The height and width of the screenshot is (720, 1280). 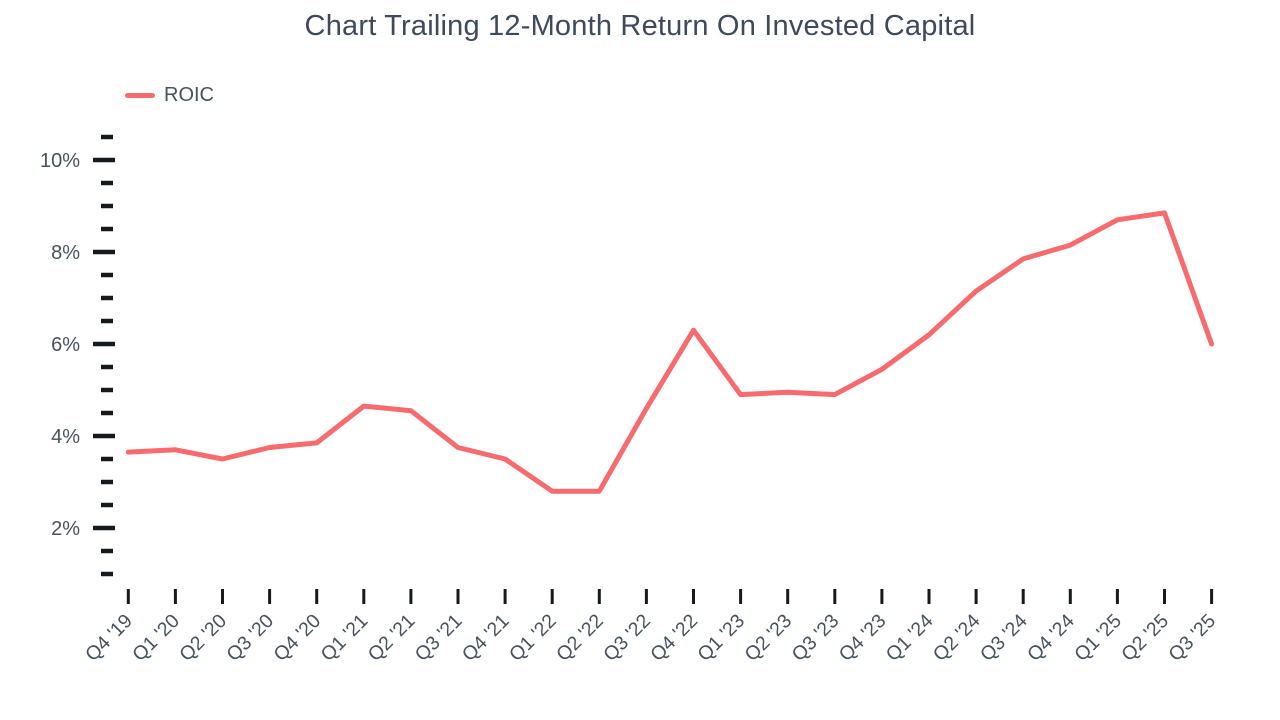 I want to click on y-axis-label: 2%, so click(x=65, y=529).